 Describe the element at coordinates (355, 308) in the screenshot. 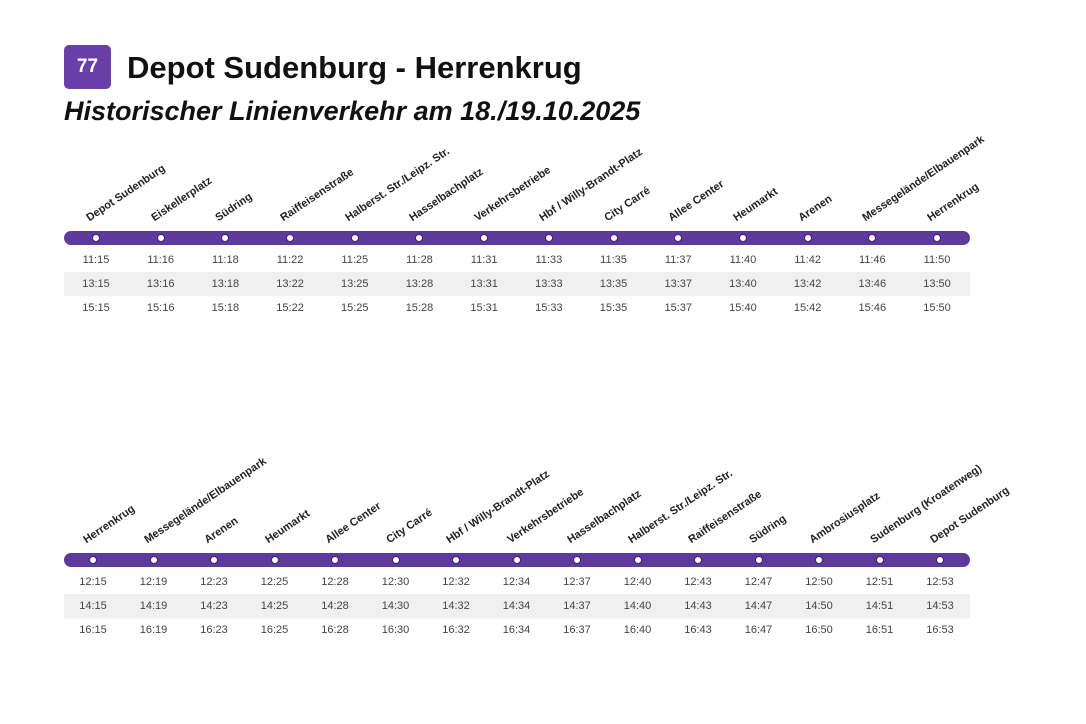

I see `departure-time: 15:25` at that location.